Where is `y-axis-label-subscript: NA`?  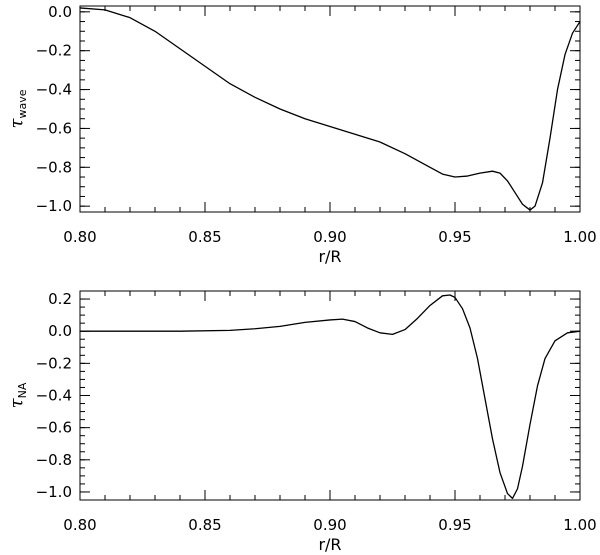
y-axis-label-subscript: NA is located at coordinates (22, 390).